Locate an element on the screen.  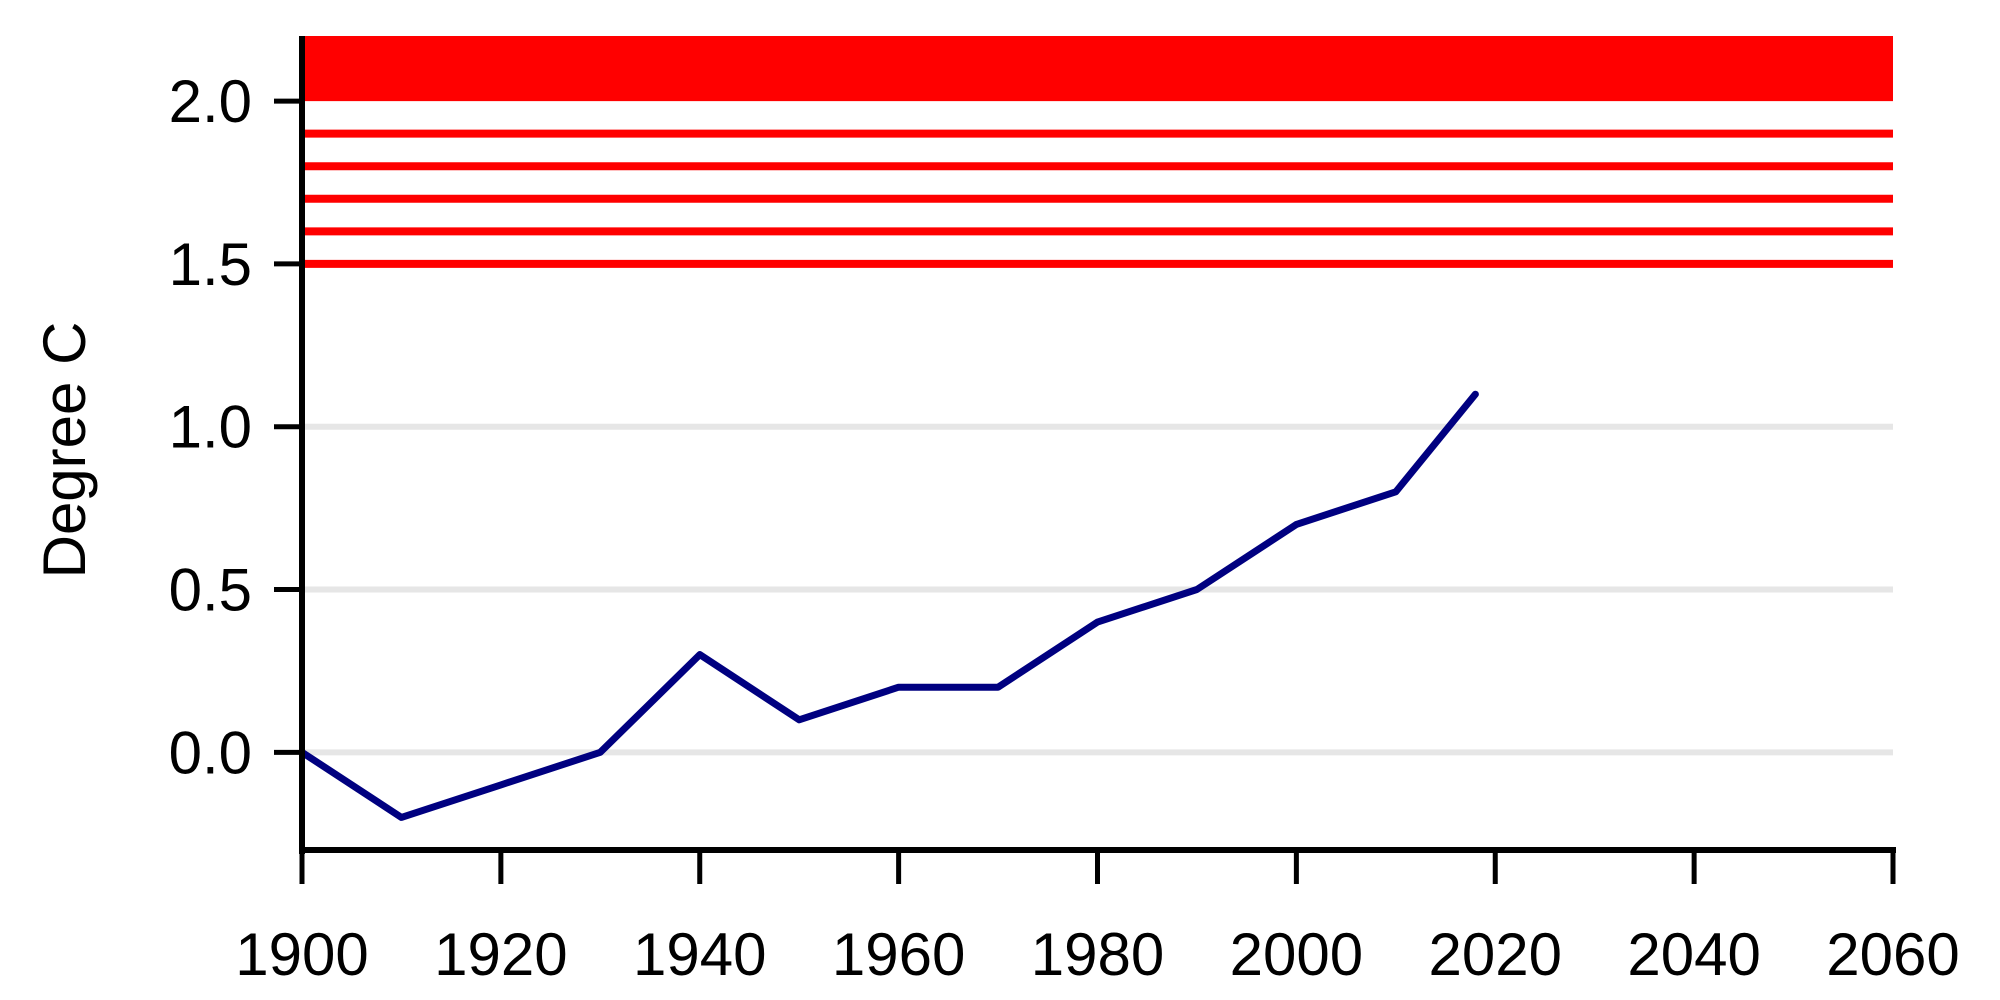
threshold-band-layer is located at coordinates (1097, 69).